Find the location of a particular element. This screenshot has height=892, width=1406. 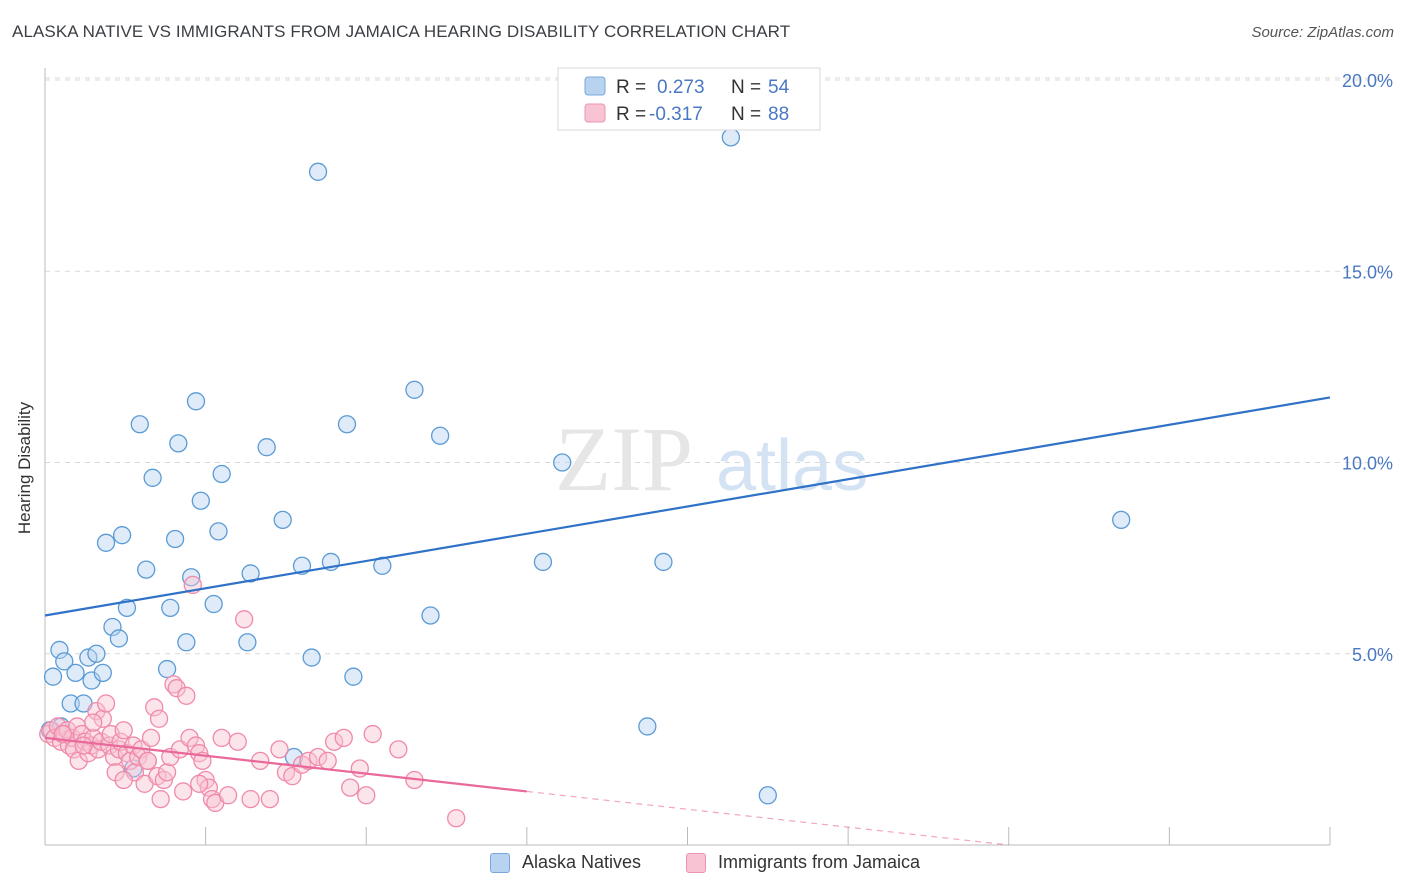

y-tick-label: 5.0% is located at coordinates (1372, 655).